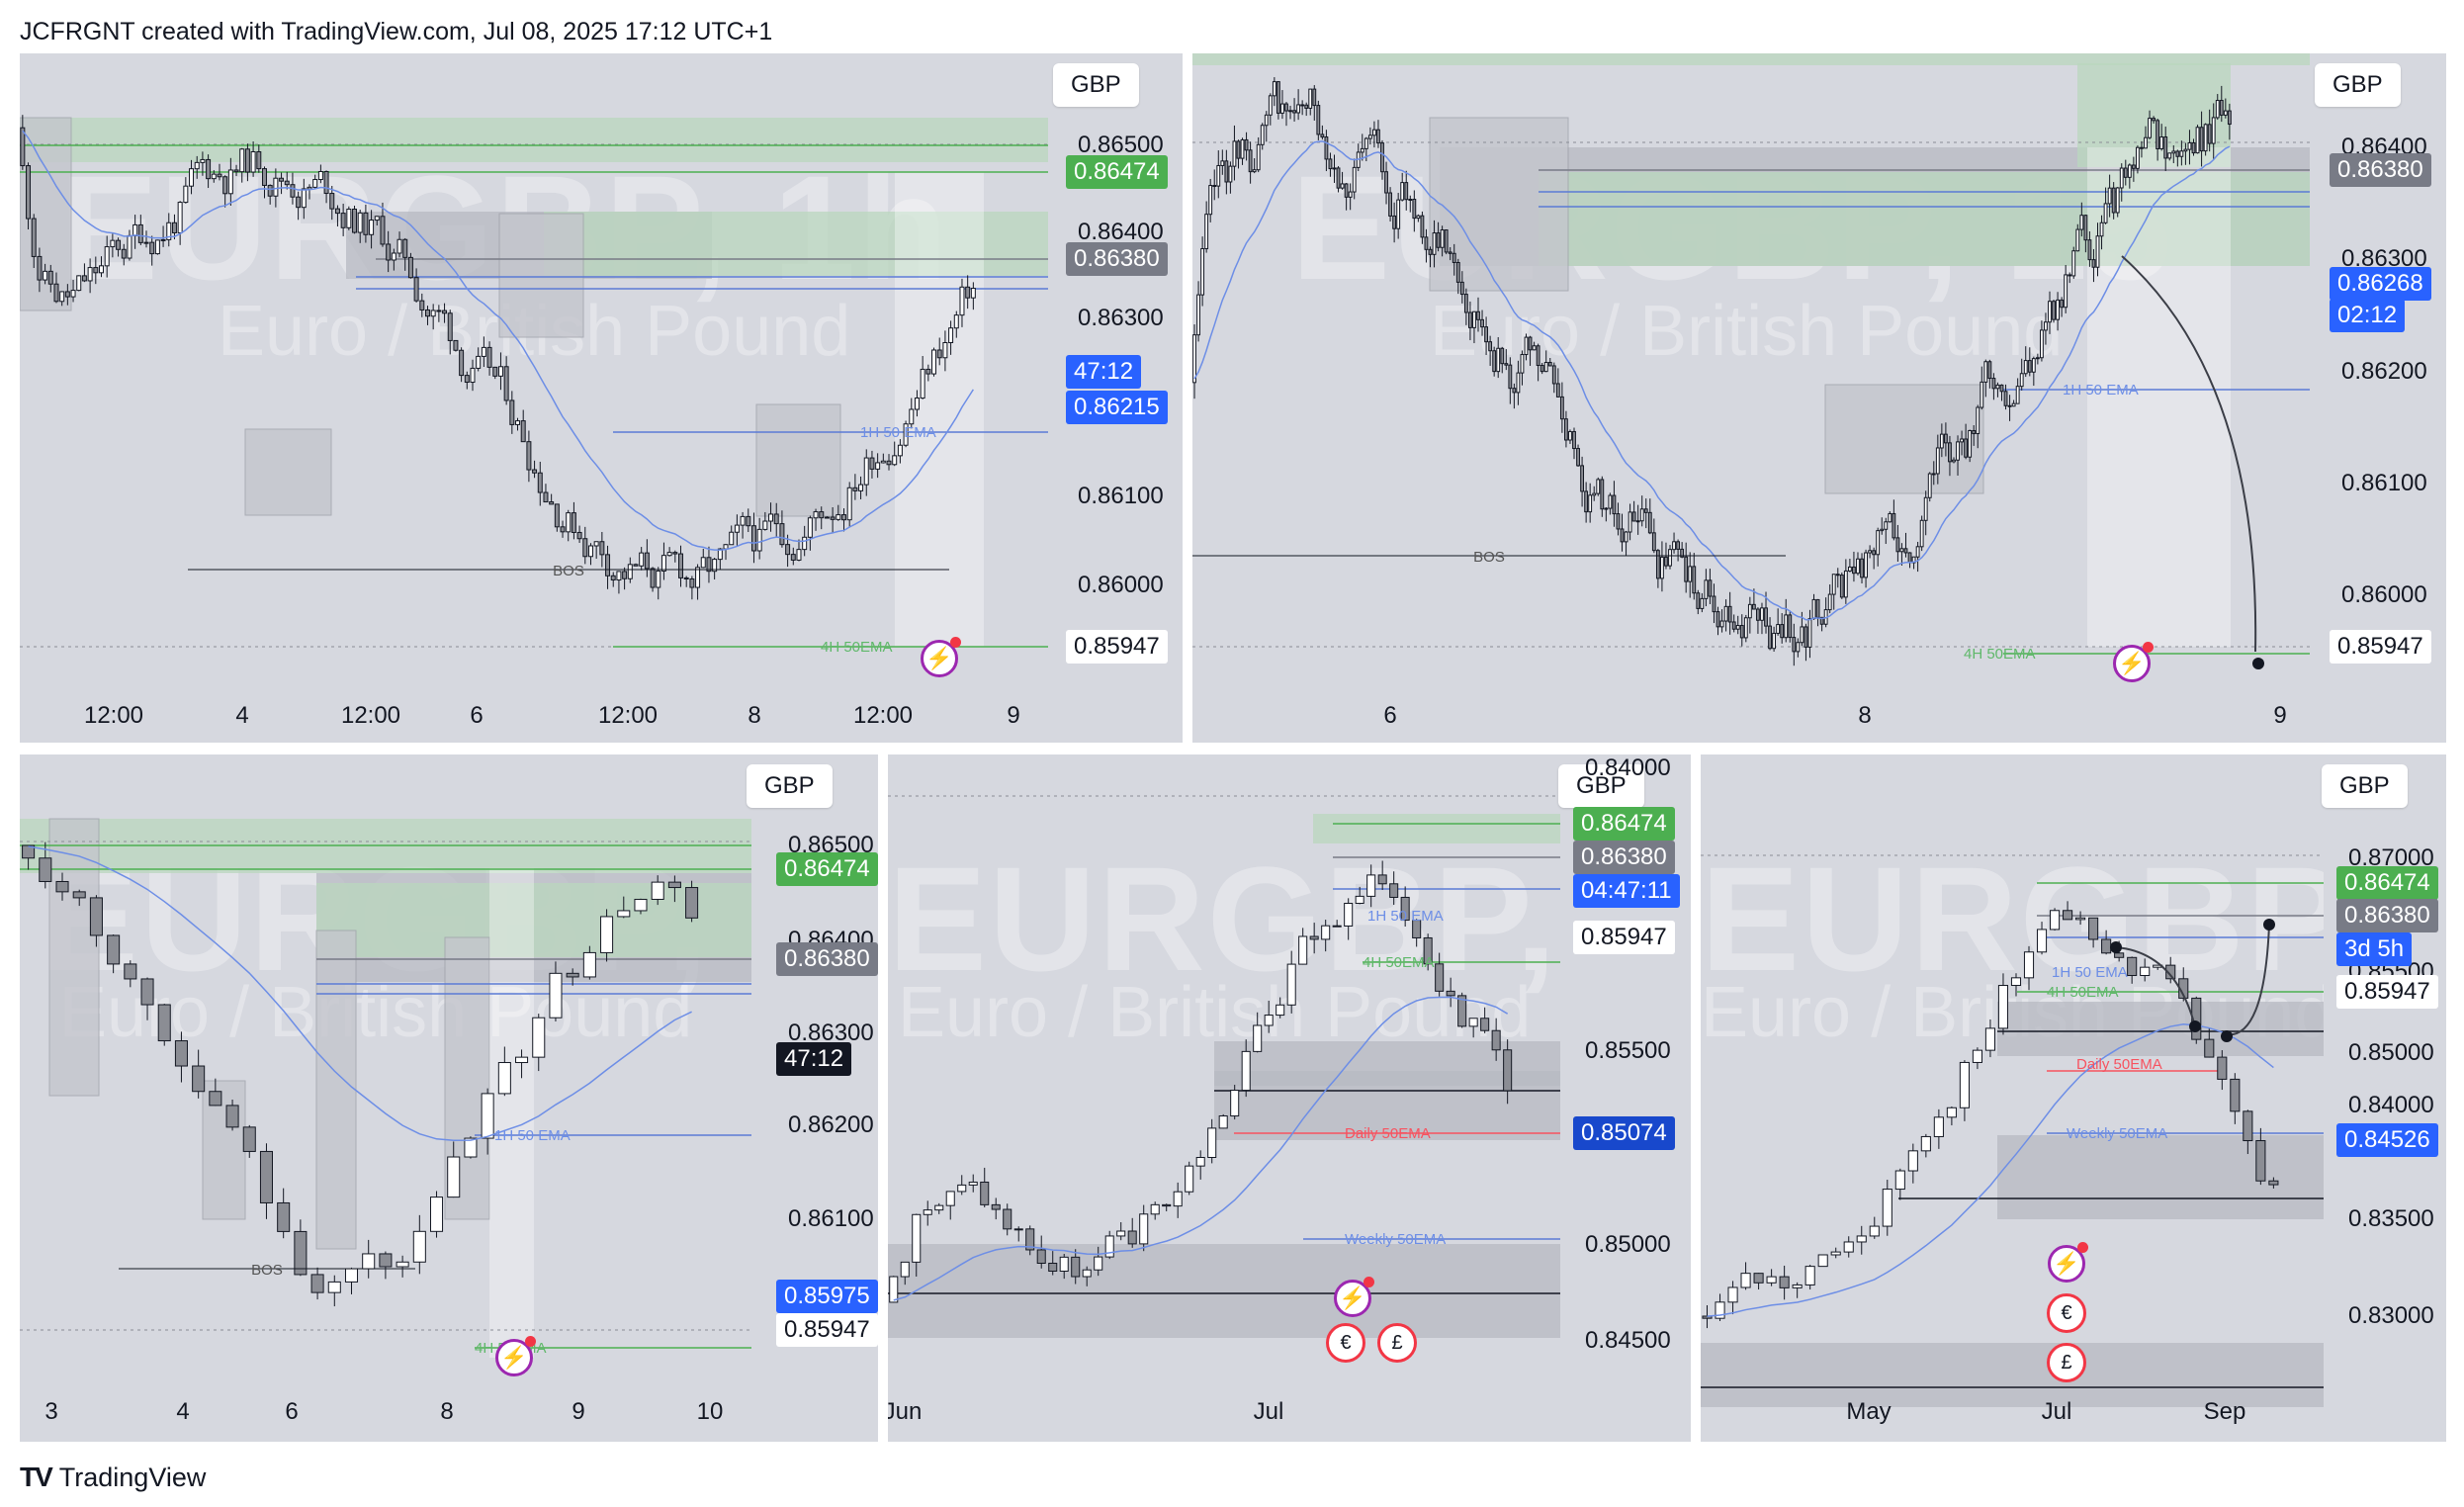 The width and height of the screenshot is (2464, 1507). I want to click on ema-line, so click(360, 993).